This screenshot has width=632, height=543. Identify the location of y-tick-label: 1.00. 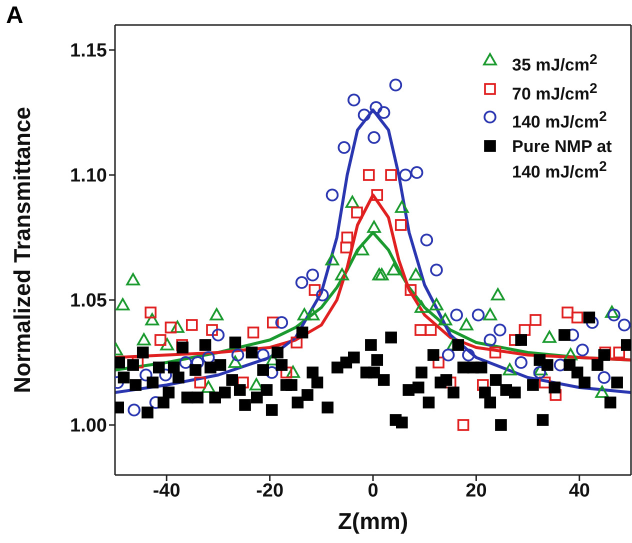
(88, 426).